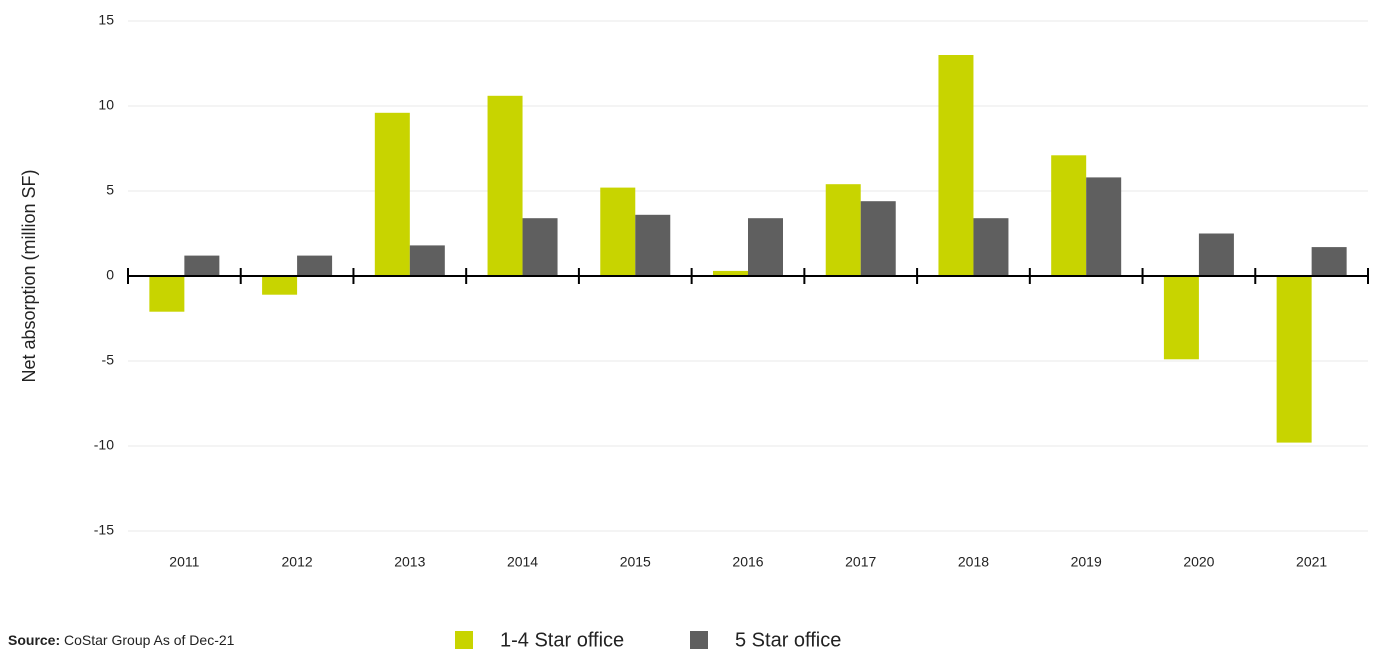 Image resolution: width=1377 pixels, height=653 pixels. I want to click on y-axis-label: Net absorption (million SF), so click(29, 275).